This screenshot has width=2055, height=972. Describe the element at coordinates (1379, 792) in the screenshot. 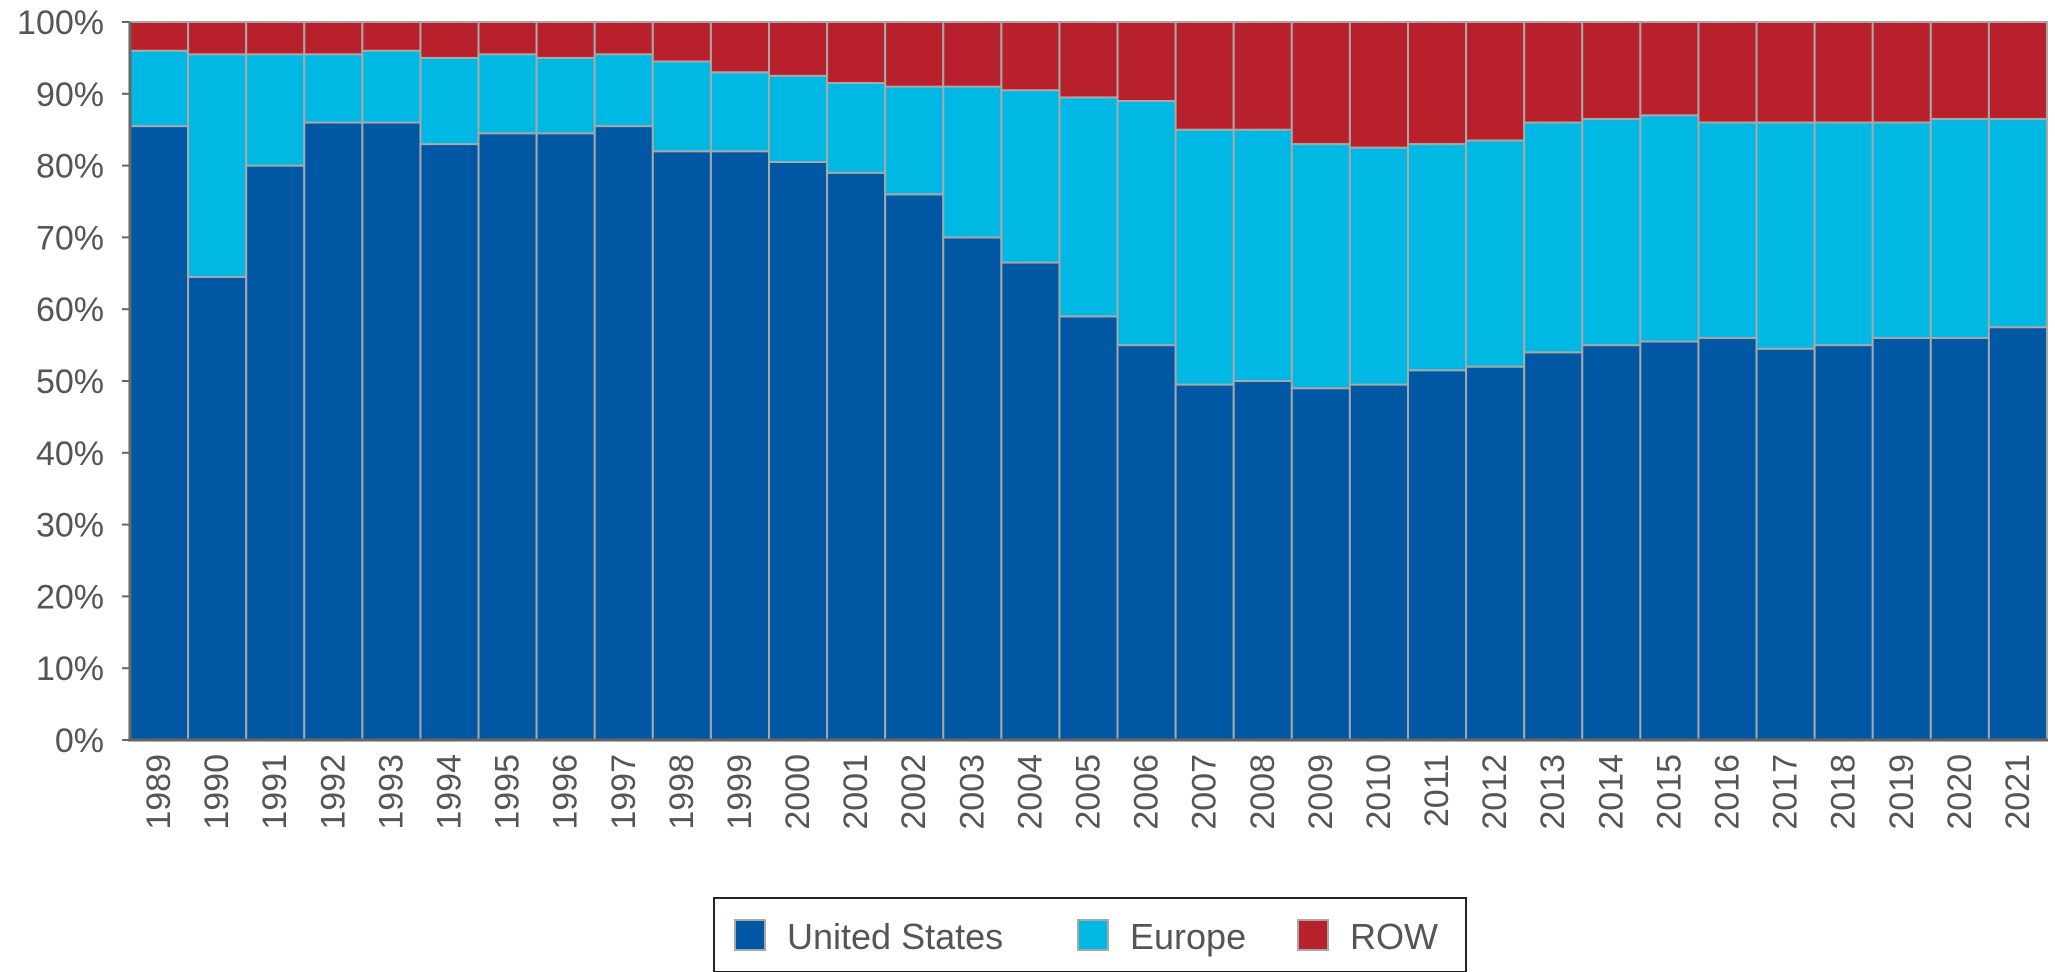

I see `x-tick-label: 2010` at that location.